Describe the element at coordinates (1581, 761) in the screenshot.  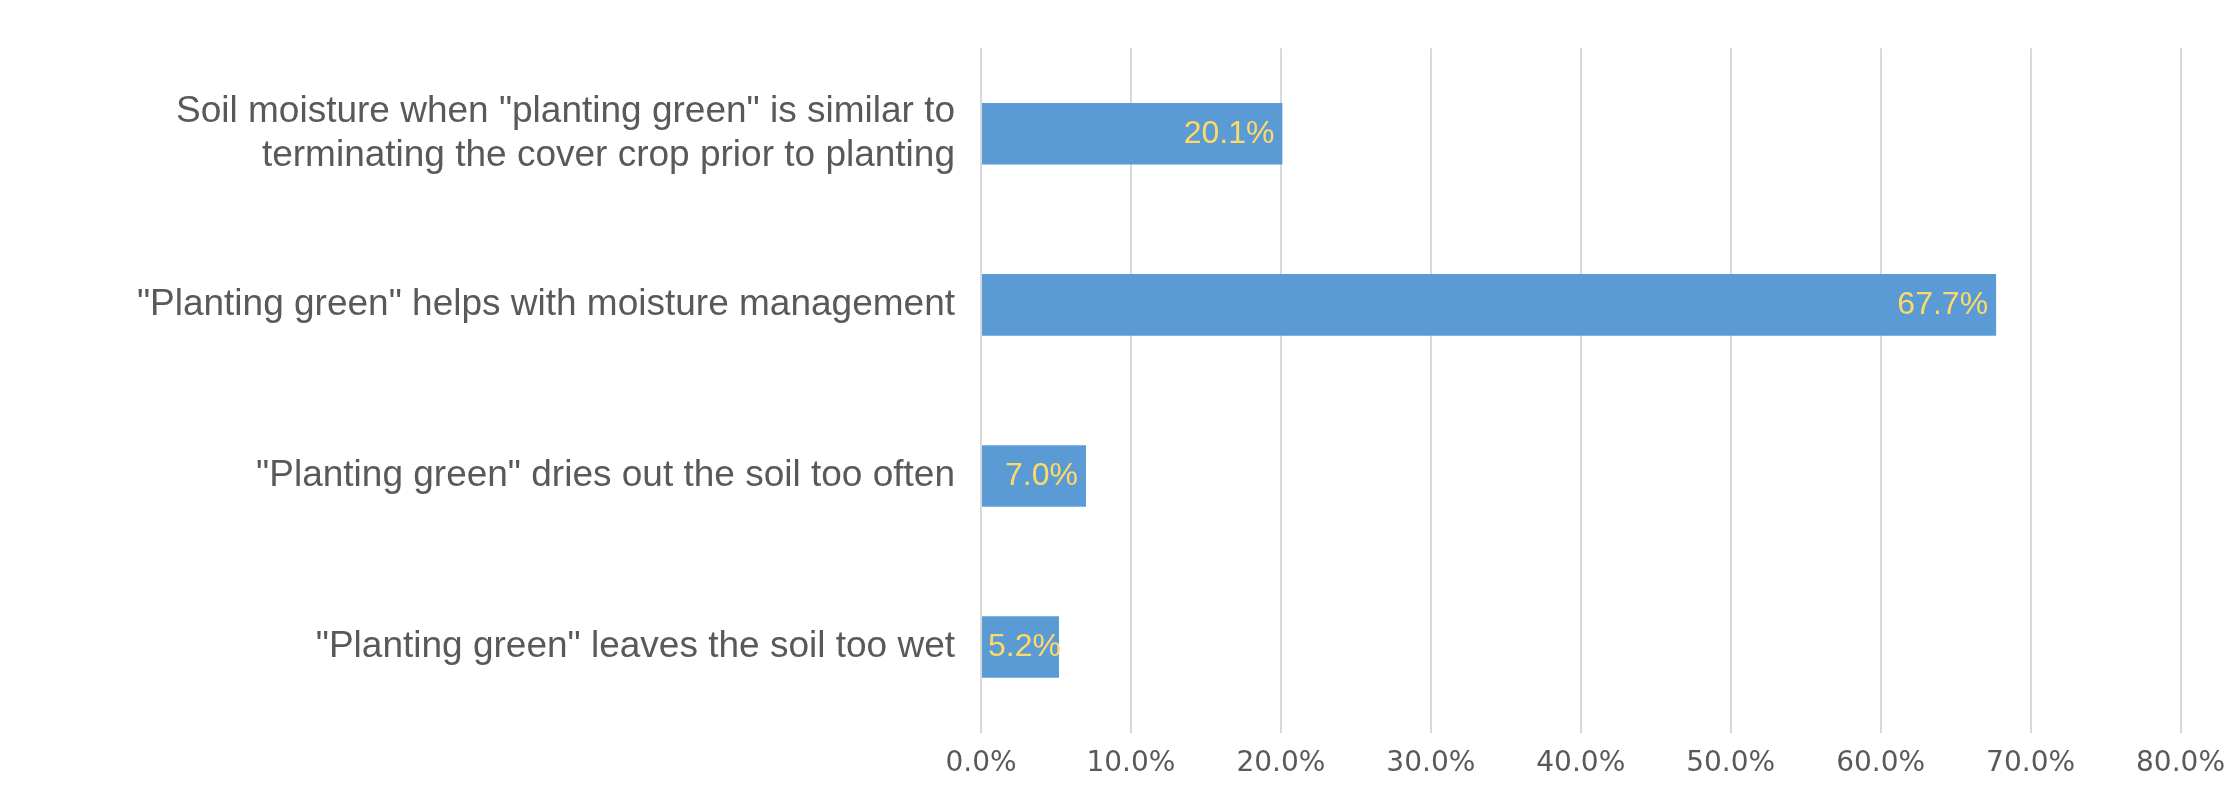
I see `x-tick-label: 40.0%` at that location.